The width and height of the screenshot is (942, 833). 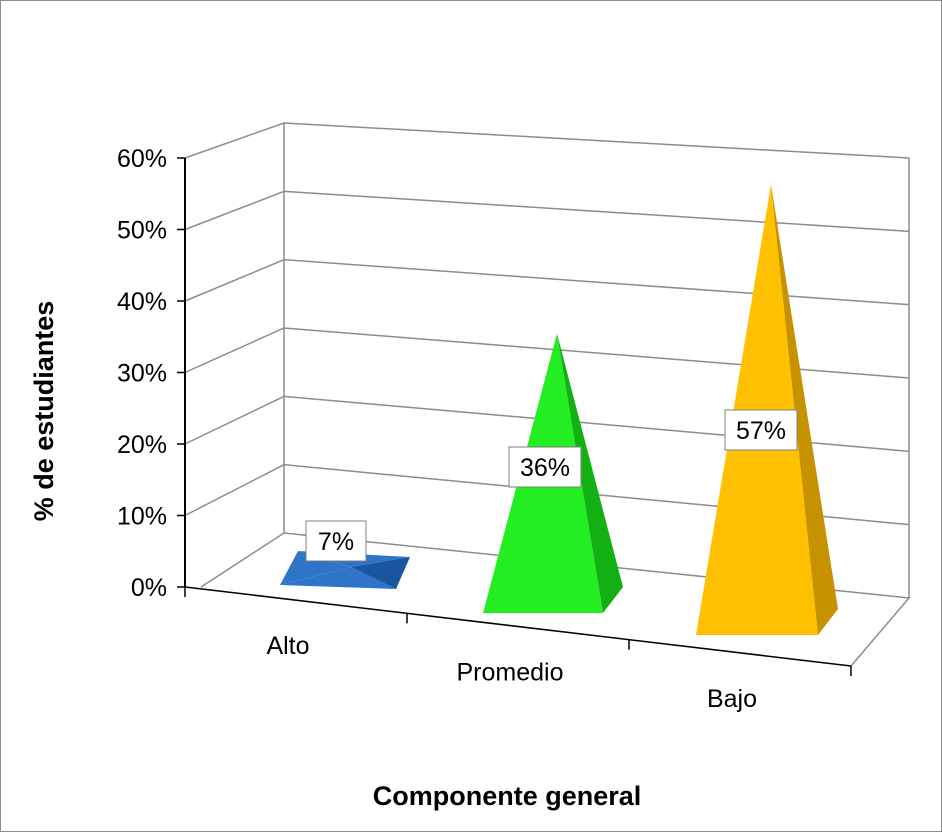 What do you see at coordinates (142, 159) in the screenshot?
I see `y-tick-label: 60%` at bounding box center [142, 159].